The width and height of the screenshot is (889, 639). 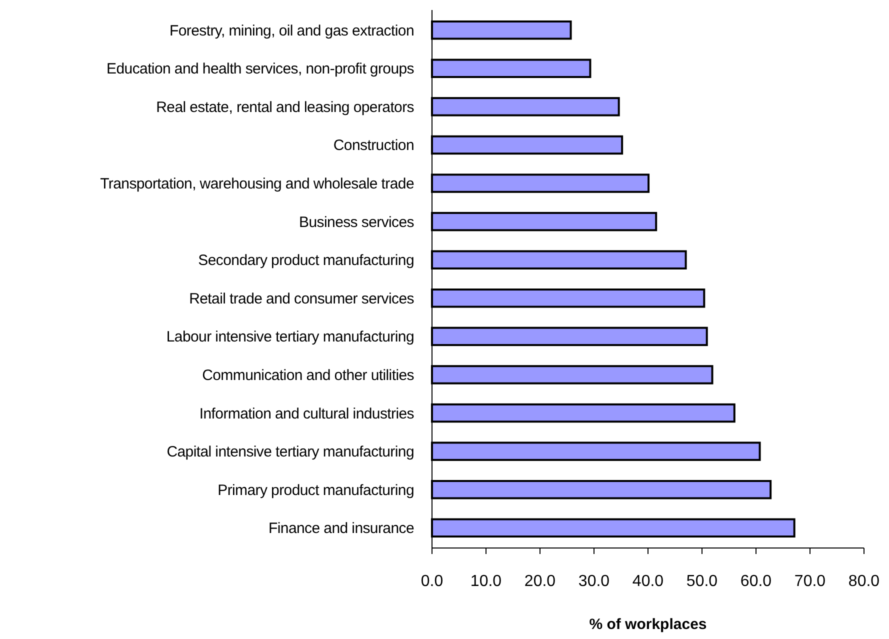 I want to click on x-tick-label: 60.0, so click(x=756, y=581).